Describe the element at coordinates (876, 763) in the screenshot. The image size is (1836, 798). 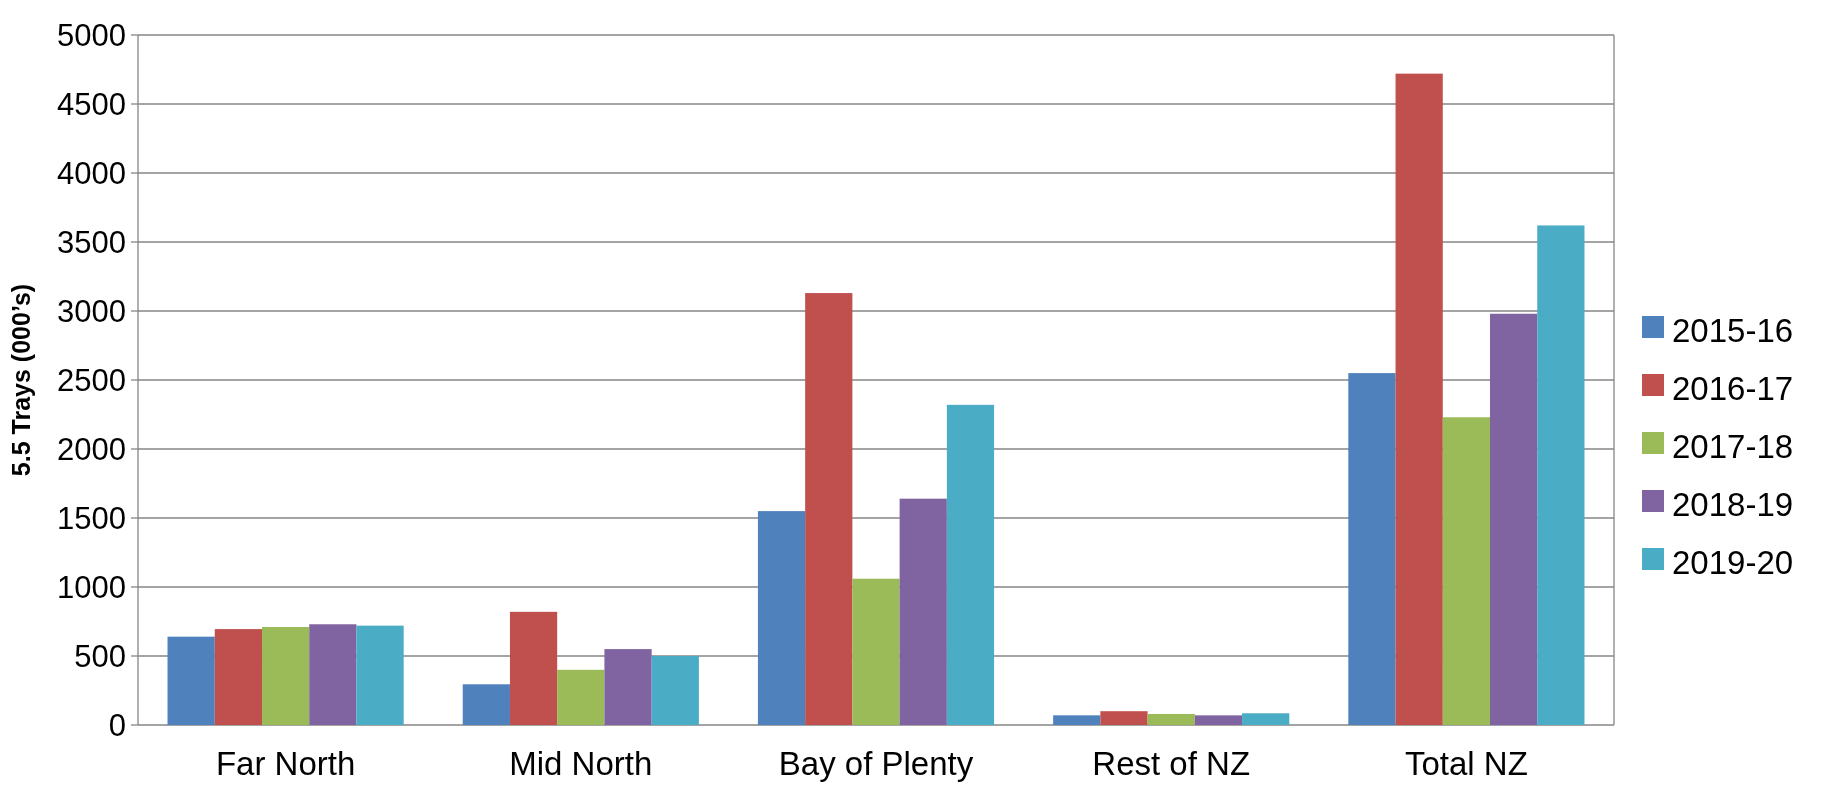
I see `x-tick-label: Bay of Plenty` at that location.